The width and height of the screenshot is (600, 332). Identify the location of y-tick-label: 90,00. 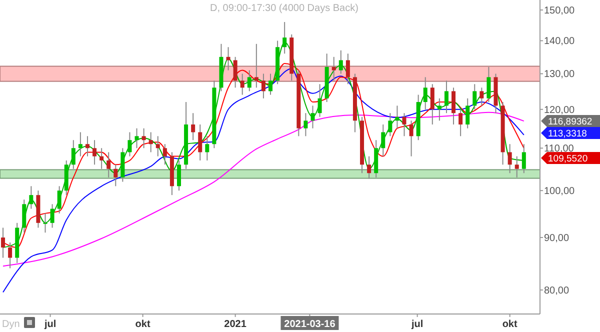
(557, 238).